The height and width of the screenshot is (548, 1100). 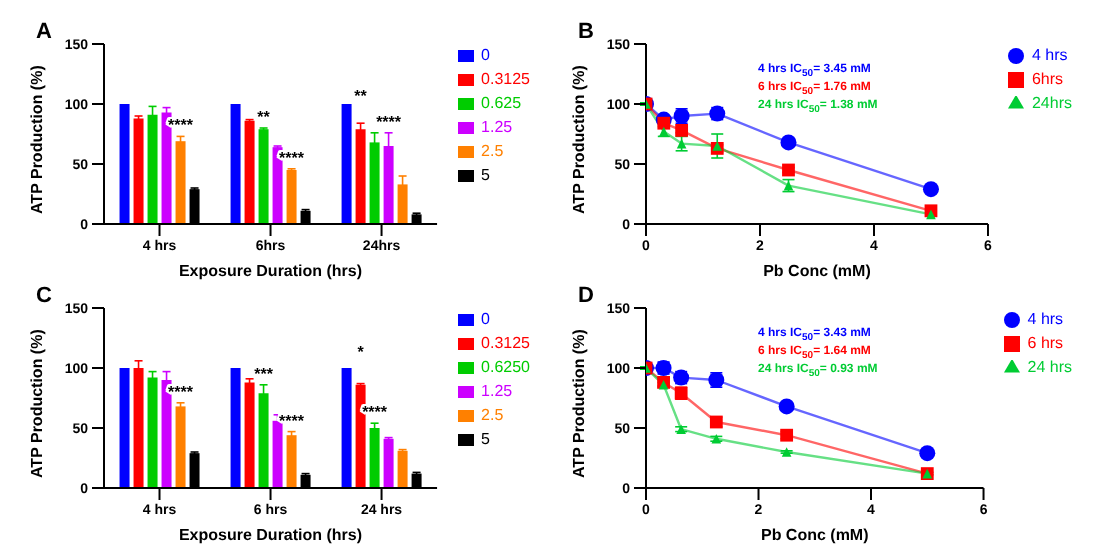 What do you see at coordinates (501, 103) in the screenshot?
I see `legend-label: 0.625` at bounding box center [501, 103].